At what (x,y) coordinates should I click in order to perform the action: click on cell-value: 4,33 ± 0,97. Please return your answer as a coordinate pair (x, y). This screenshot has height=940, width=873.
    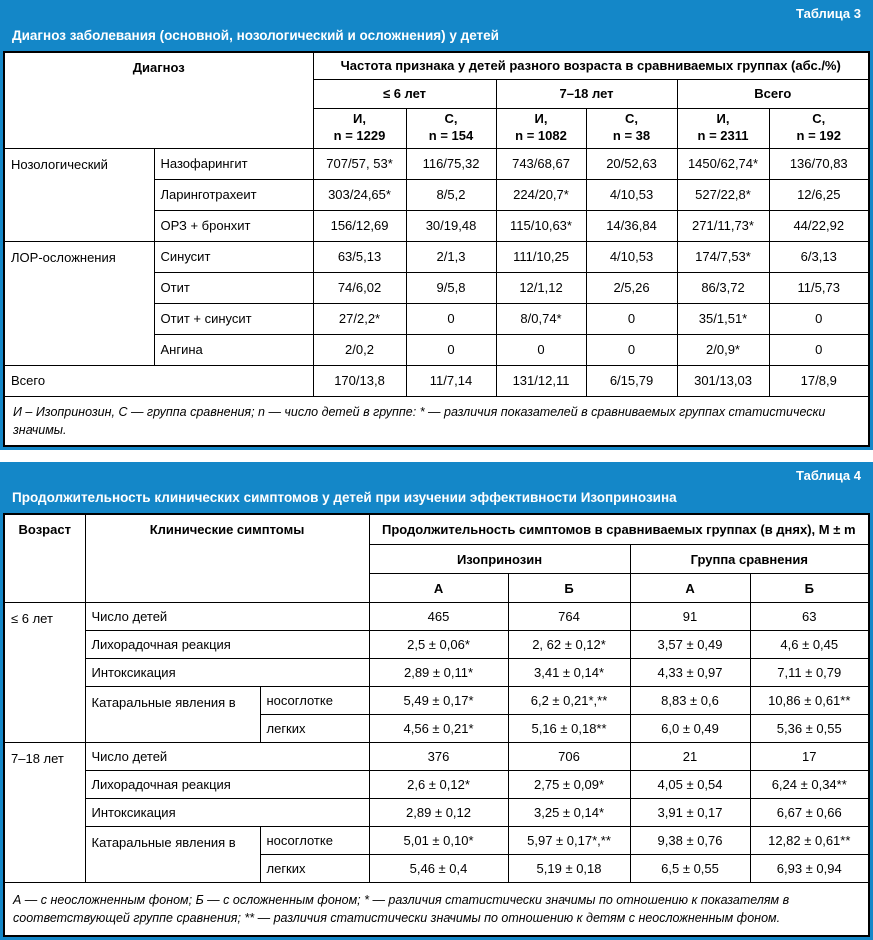
    Looking at the image, I should click on (690, 673).